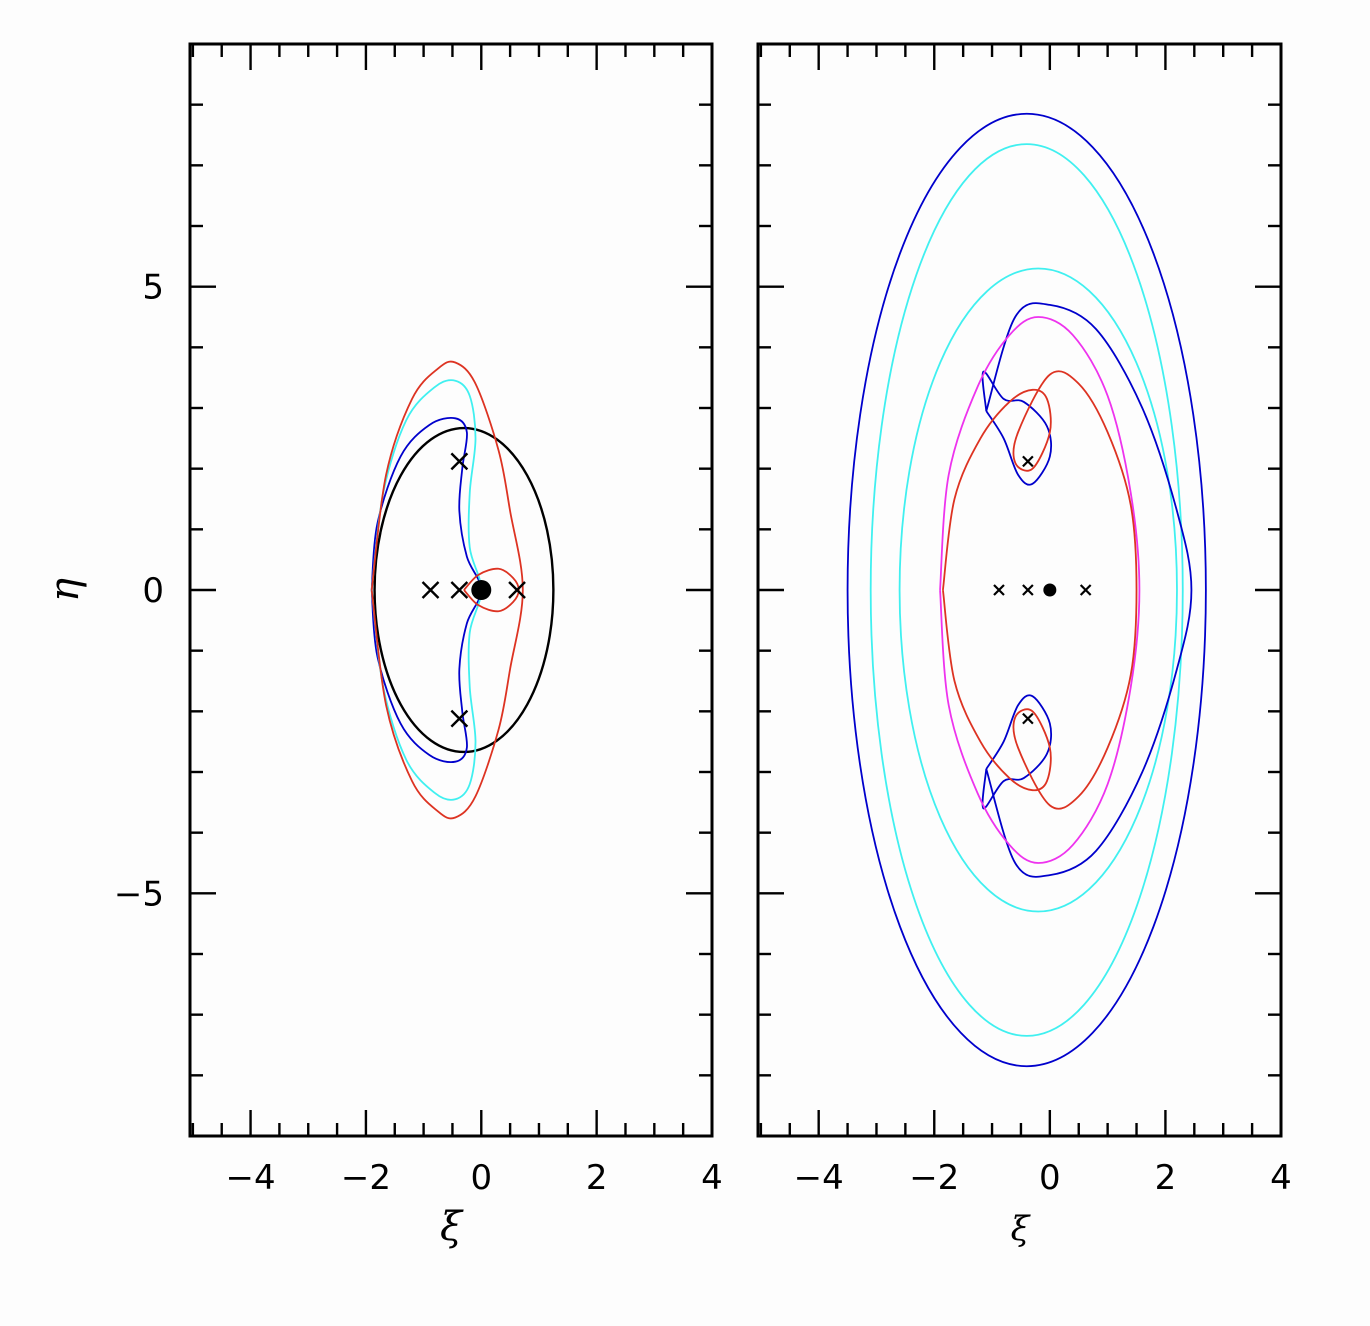 The image size is (1370, 1326). What do you see at coordinates (1021, 1229) in the screenshot?
I see `right-x-axis-label: ξ` at bounding box center [1021, 1229].